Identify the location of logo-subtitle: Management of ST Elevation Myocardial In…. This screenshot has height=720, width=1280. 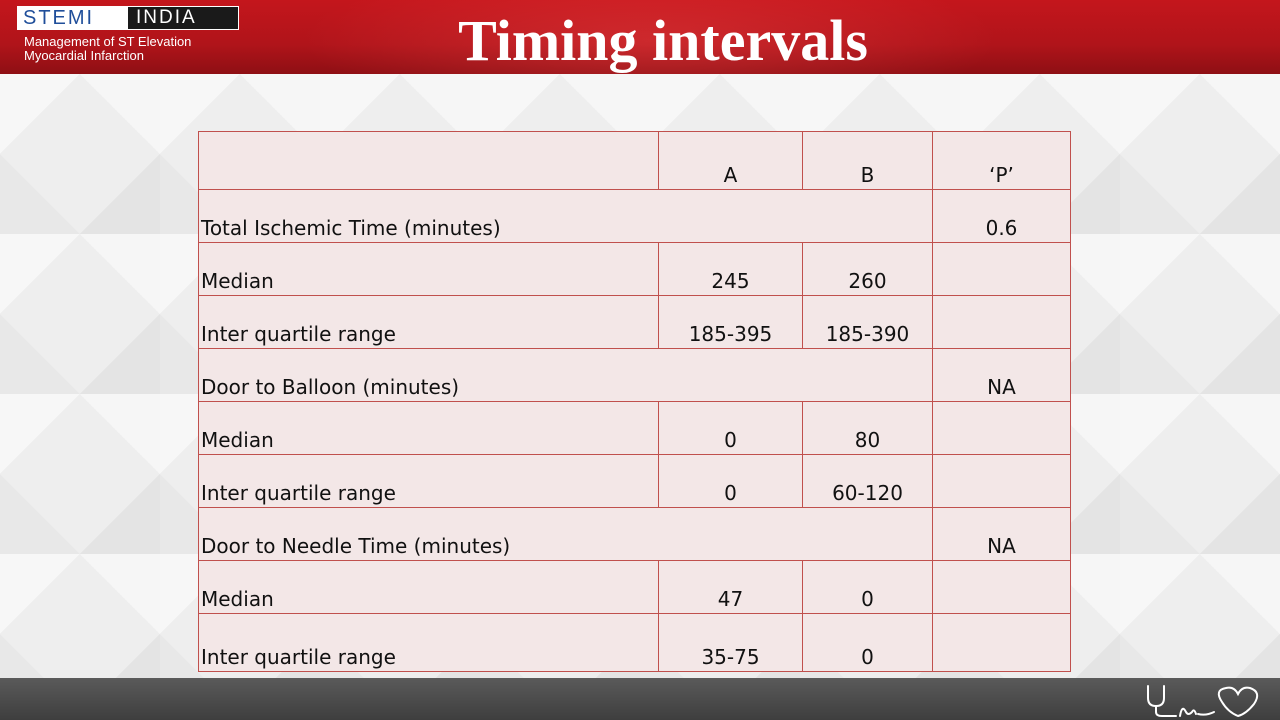
(107, 49).